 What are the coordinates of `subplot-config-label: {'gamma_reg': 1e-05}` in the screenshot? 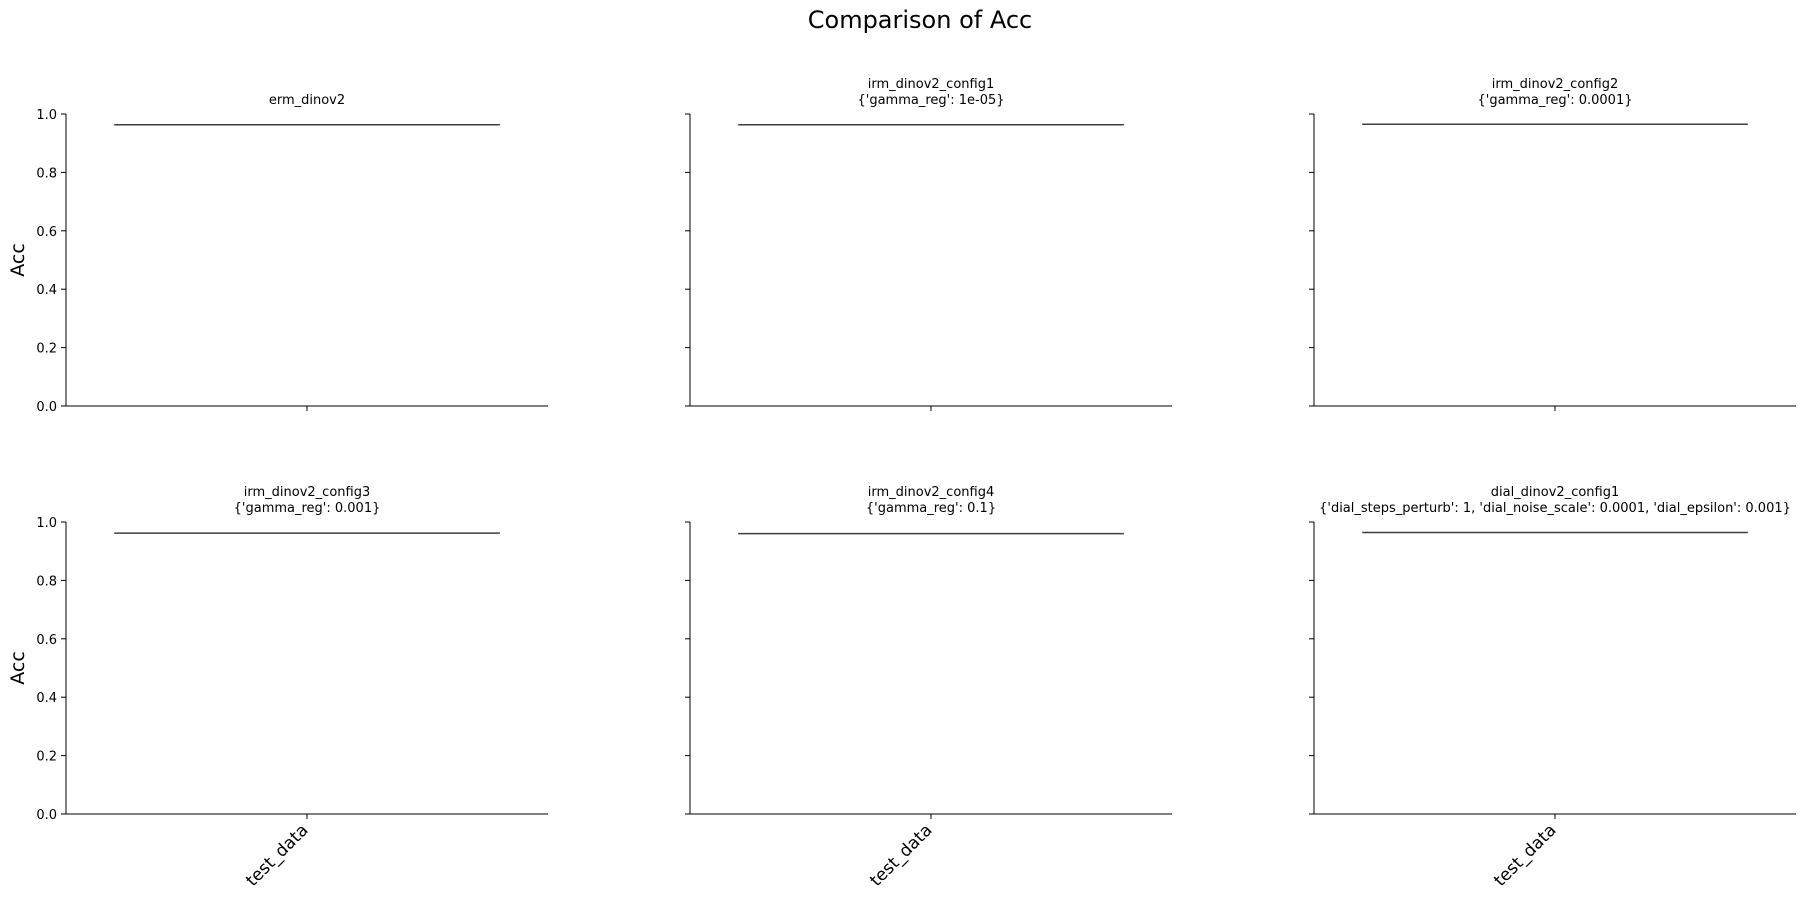 It's located at (930, 100).